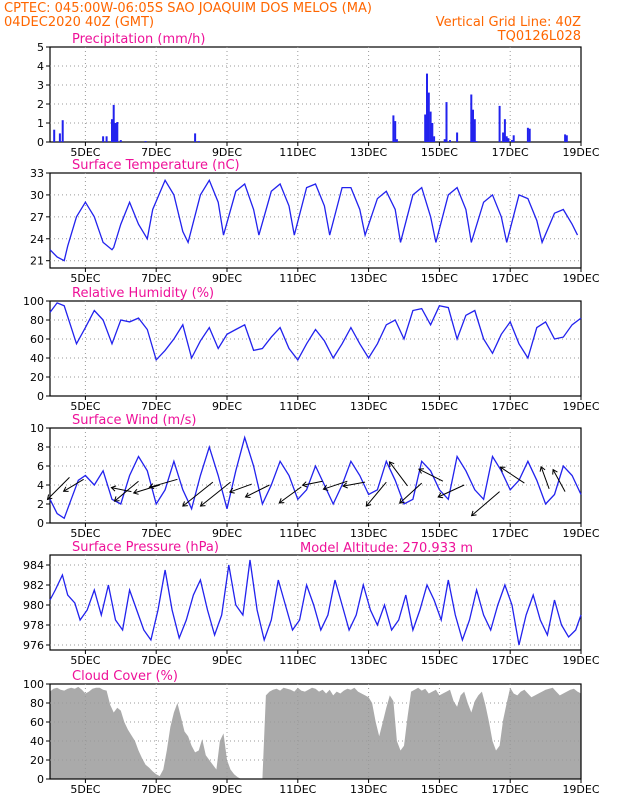  Describe the element at coordinates (227, 660) in the screenshot. I see `pres-xtick-label: 9DEC` at that location.